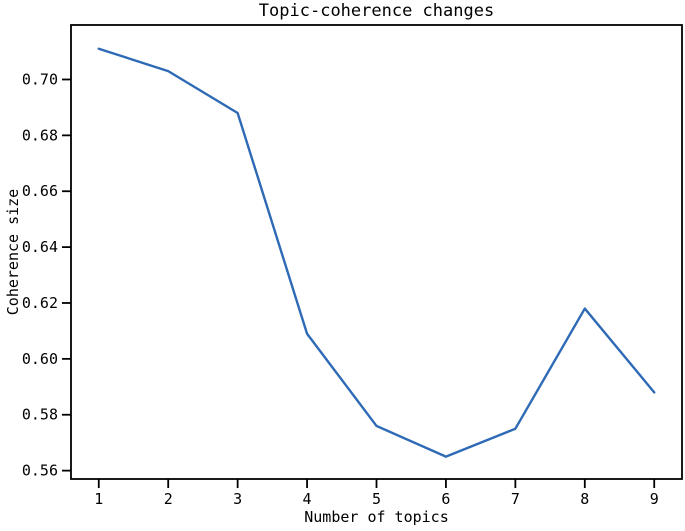  What do you see at coordinates (40, 359) in the screenshot?
I see `y-tick-label: 0.60` at bounding box center [40, 359].